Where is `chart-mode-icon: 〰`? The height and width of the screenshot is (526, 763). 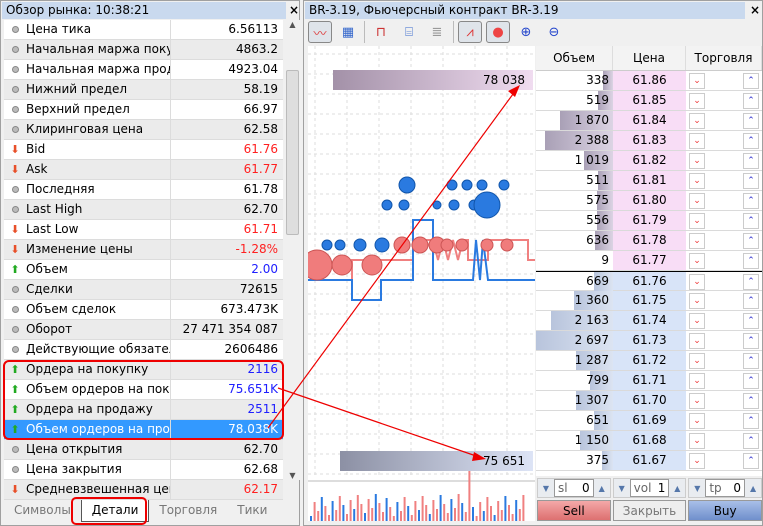
chart-mode-icon: 〰 is located at coordinates (320, 32).